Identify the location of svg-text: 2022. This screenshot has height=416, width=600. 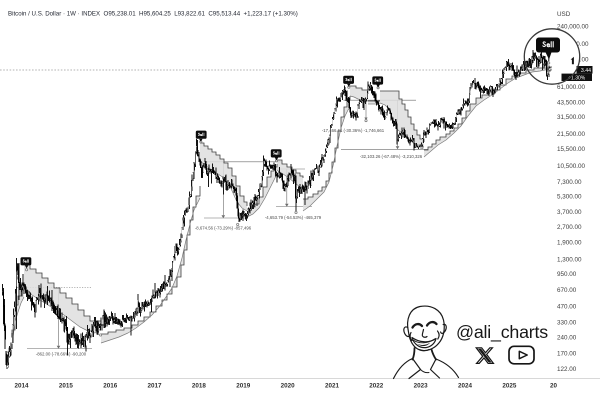
(376, 386).